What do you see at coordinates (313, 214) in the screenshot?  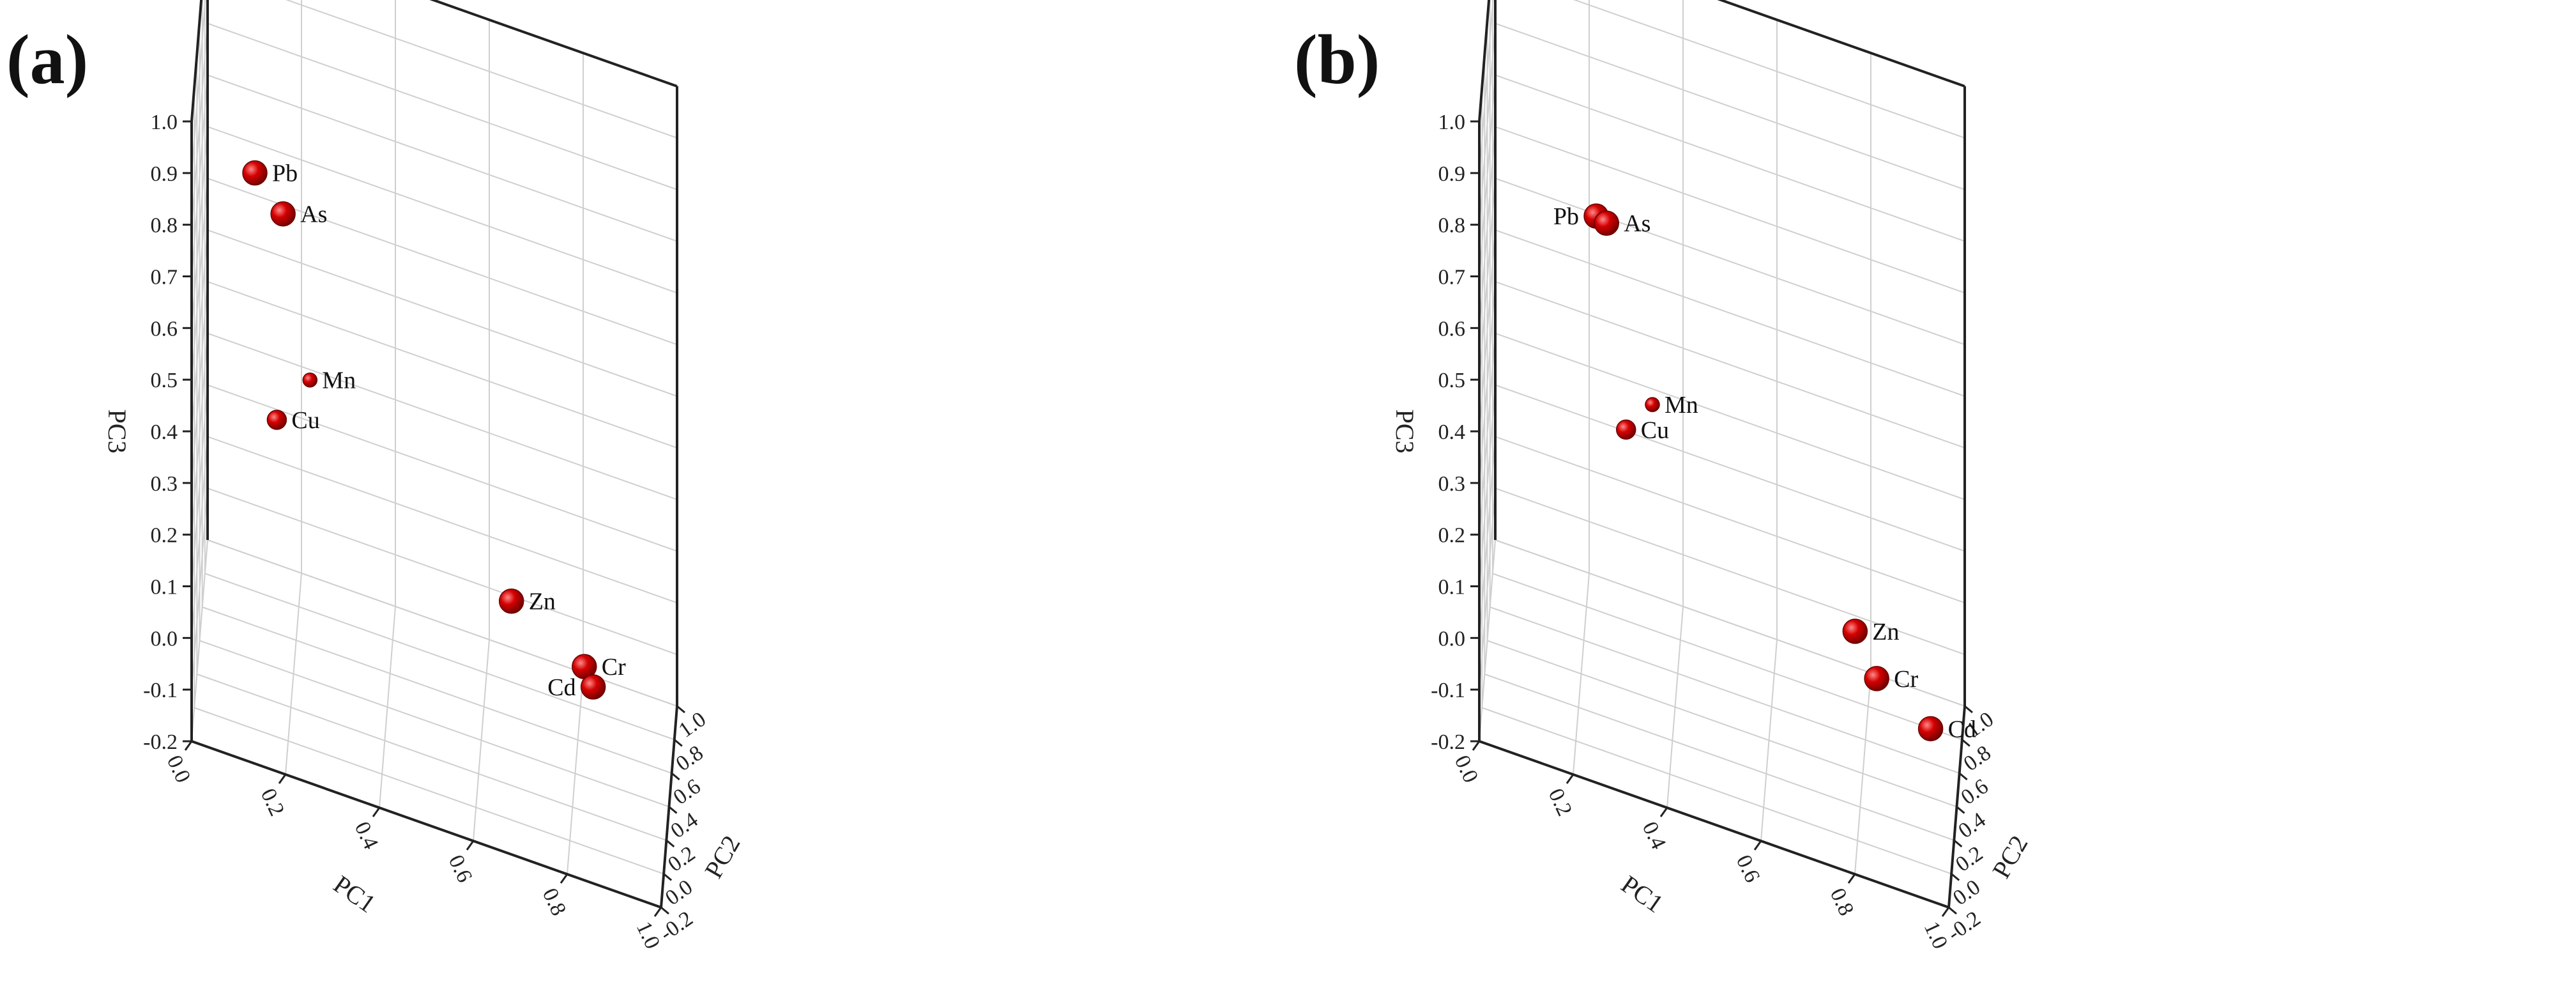 I see `point-label-as: As` at bounding box center [313, 214].